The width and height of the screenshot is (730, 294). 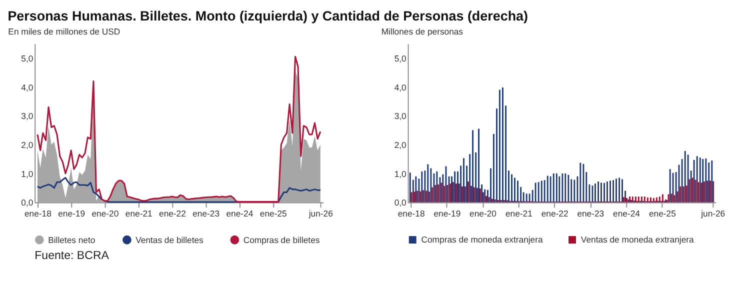 I want to click on legend-label: Compras de moneda extranjera, so click(x=482, y=239).